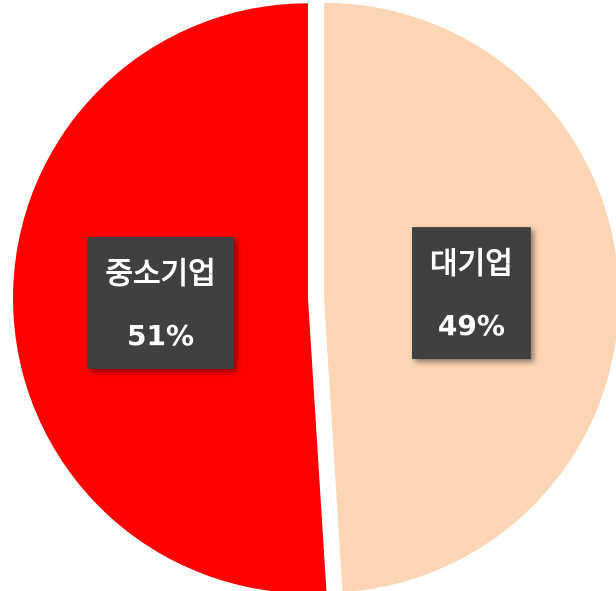 The width and height of the screenshot is (616, 591). Describe the element at coordinates (160, 335) in the screenshot. I see `label-value: 51%` at that location.